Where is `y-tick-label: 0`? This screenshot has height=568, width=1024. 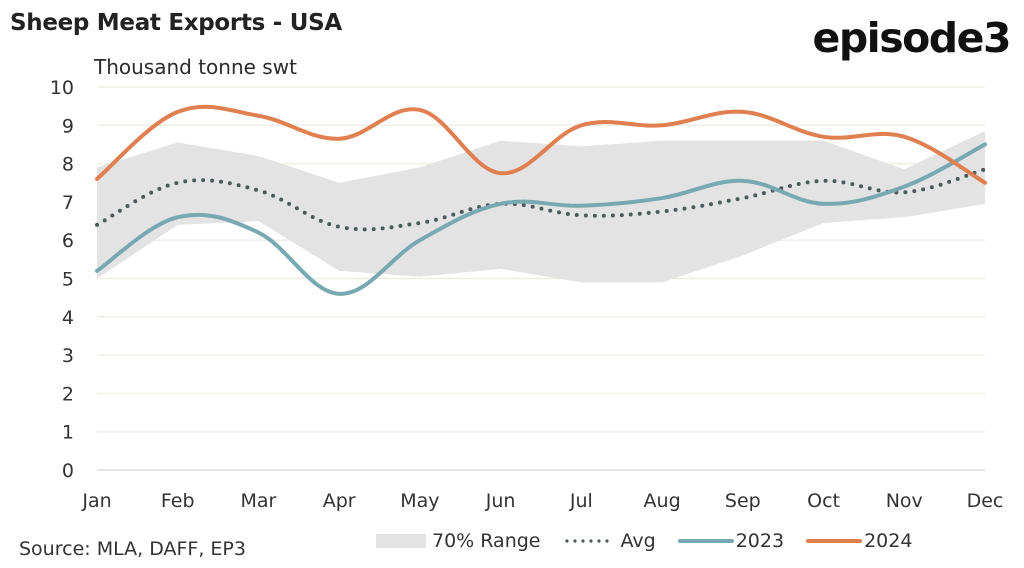
y-tick-label: 0 is located at coordinates (68, 471).